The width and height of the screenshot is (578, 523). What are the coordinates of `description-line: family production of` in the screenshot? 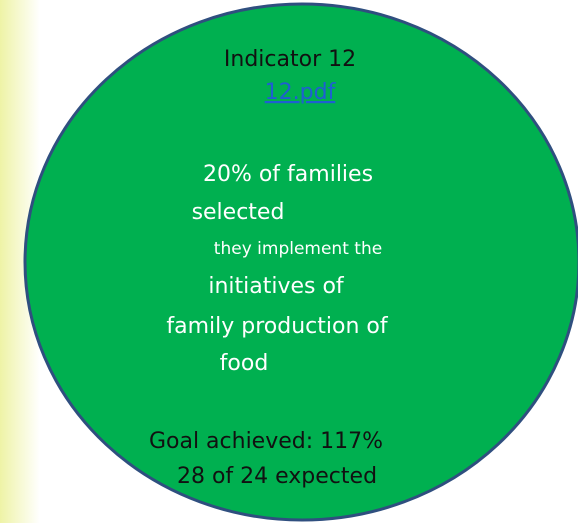 It's located at (277, 326).